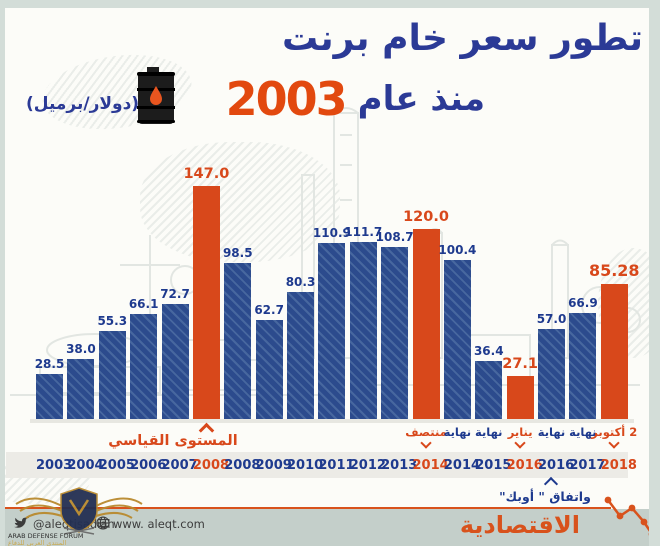  Describe the element at coordinates (394, 237) in the screenshot. I see `bar-value-label: 108.7` at that location.